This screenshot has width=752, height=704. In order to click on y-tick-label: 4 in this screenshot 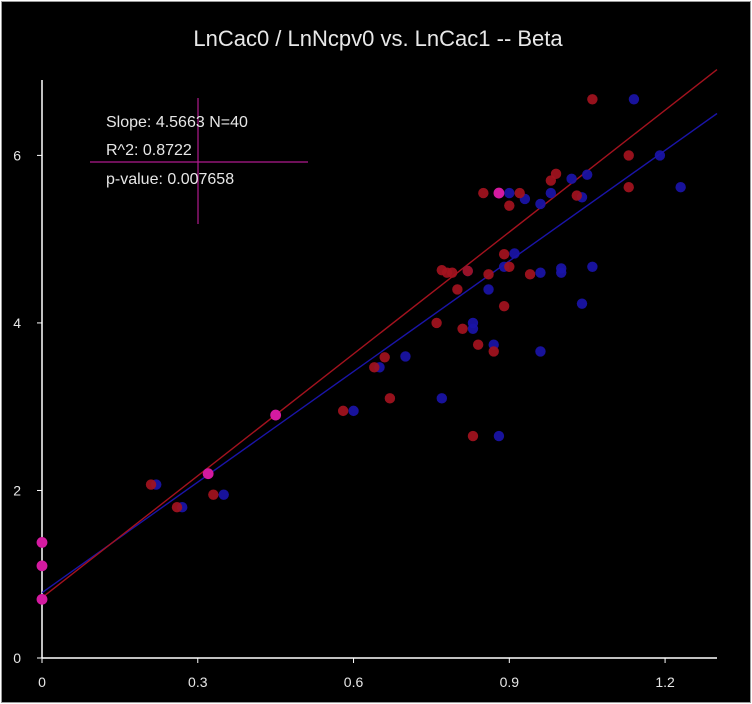, I will do `click(17, 323)`.